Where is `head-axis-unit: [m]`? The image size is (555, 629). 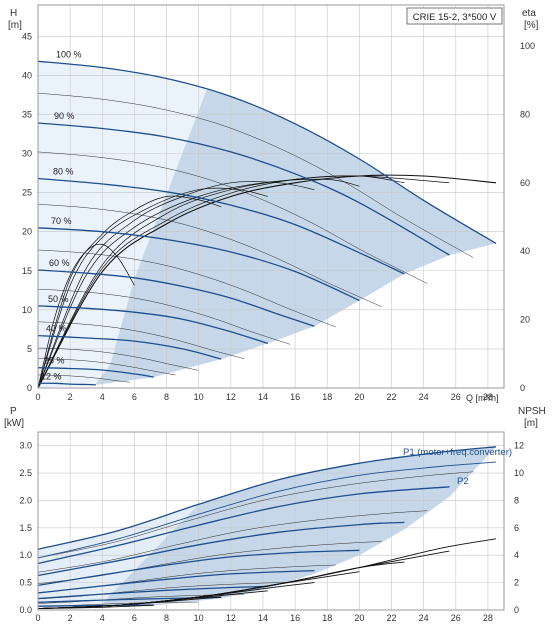
head-axis-unit: [m] is located at coordinates (15, 25).